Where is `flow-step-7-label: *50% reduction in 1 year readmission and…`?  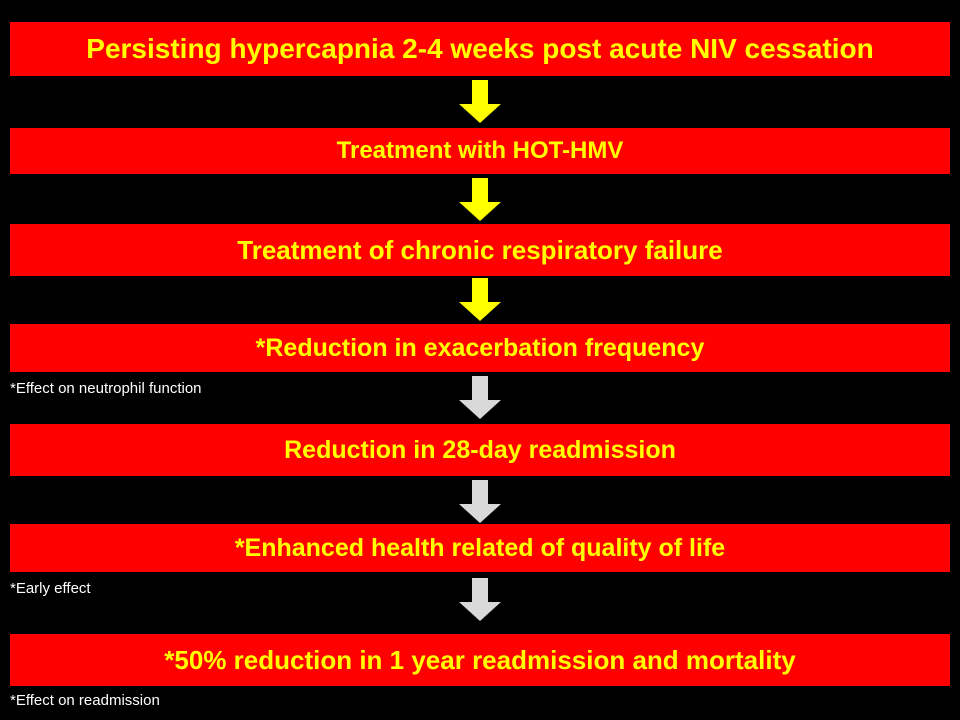 flow-step-7-label: *50% reduction in 1 year readmission and… is located at coordinates (480, 659).